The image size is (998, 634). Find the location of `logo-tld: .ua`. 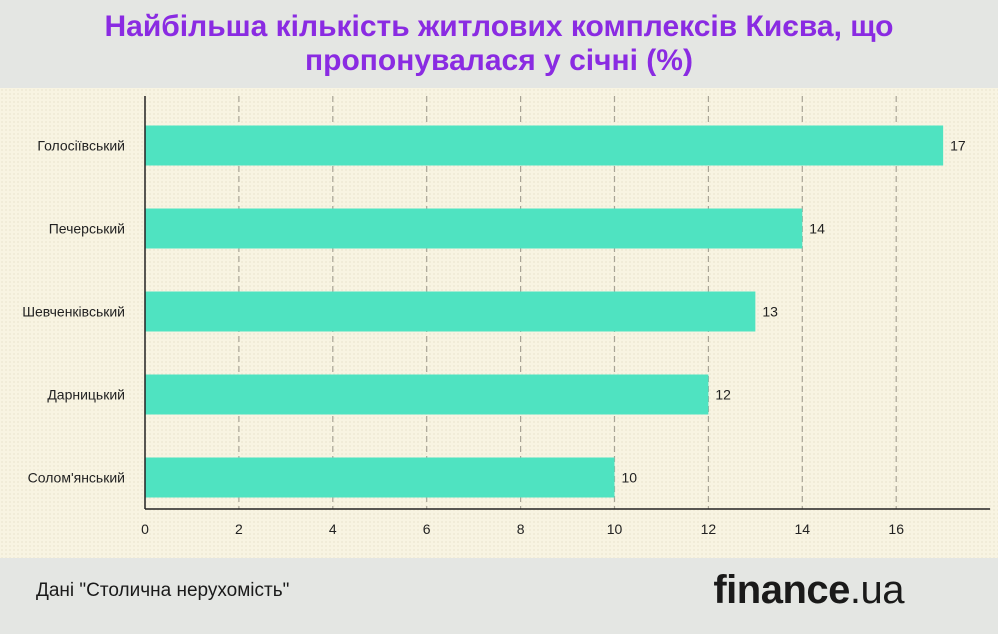

logo-tld: .ua is located at coordinates (877, 590).